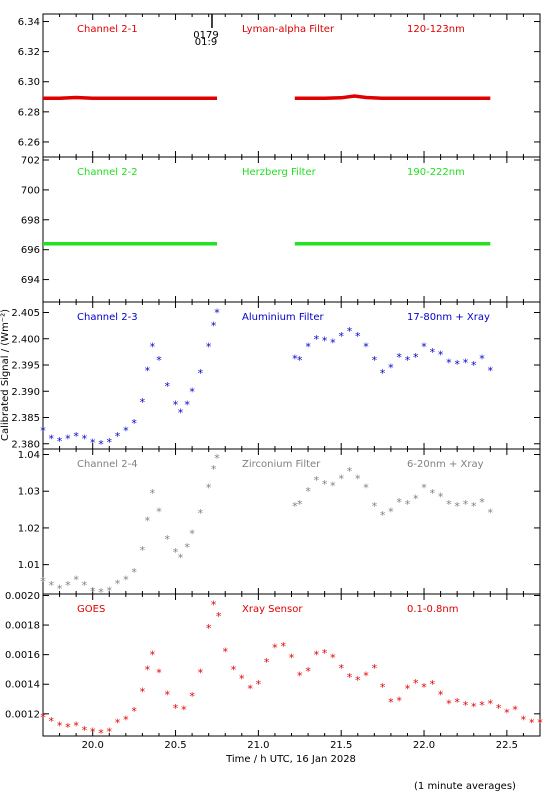  I want to click on panel-5-ytick-label: 0.0016, so click(22, 655).